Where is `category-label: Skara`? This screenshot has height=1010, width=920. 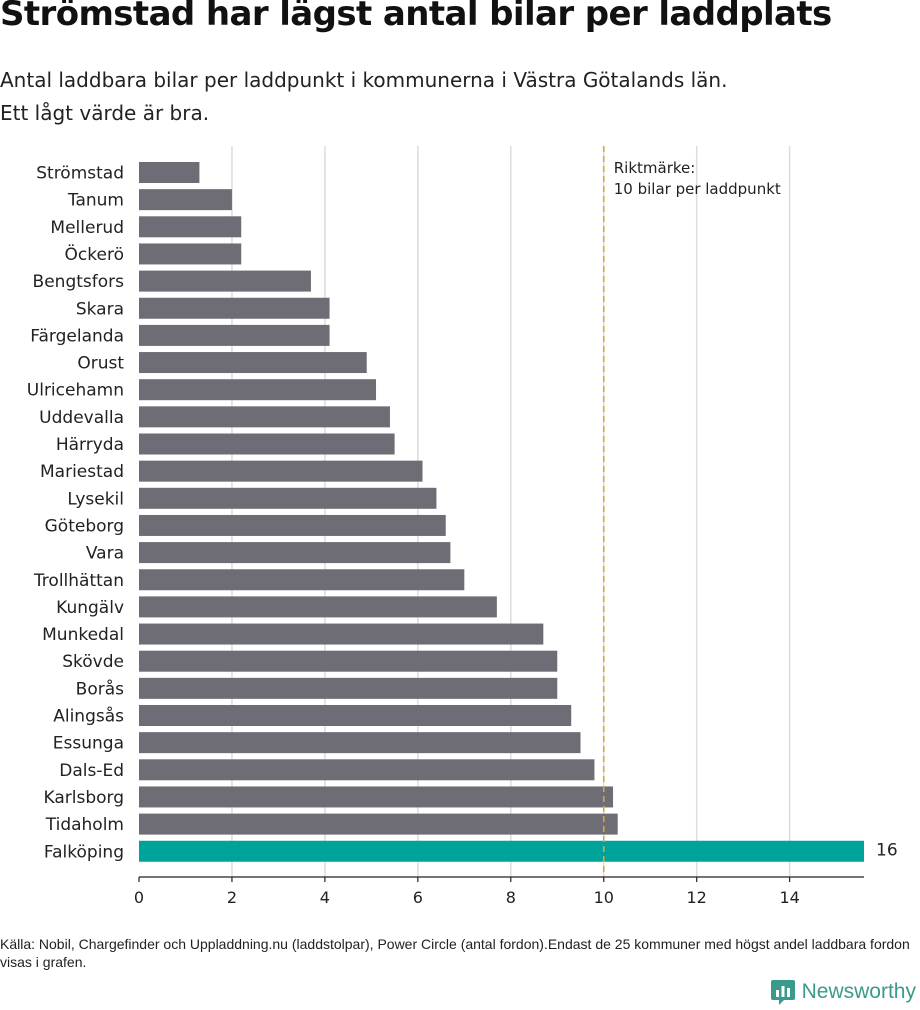
category-label: Skara is located at coordinates (100, 309).